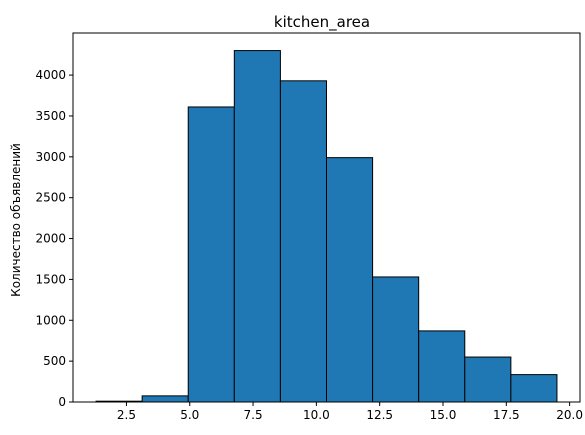 The width and height of the screenshot is (585, 435). Describe the element at coordinates (506, 415) in the screenshot. I see `x-tick-label: 17.5` at that location.